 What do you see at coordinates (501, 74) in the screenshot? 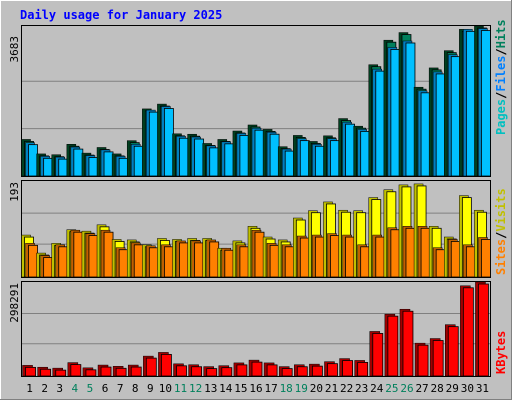
I see `legend-files: Files` at bounding box center [501, 74].